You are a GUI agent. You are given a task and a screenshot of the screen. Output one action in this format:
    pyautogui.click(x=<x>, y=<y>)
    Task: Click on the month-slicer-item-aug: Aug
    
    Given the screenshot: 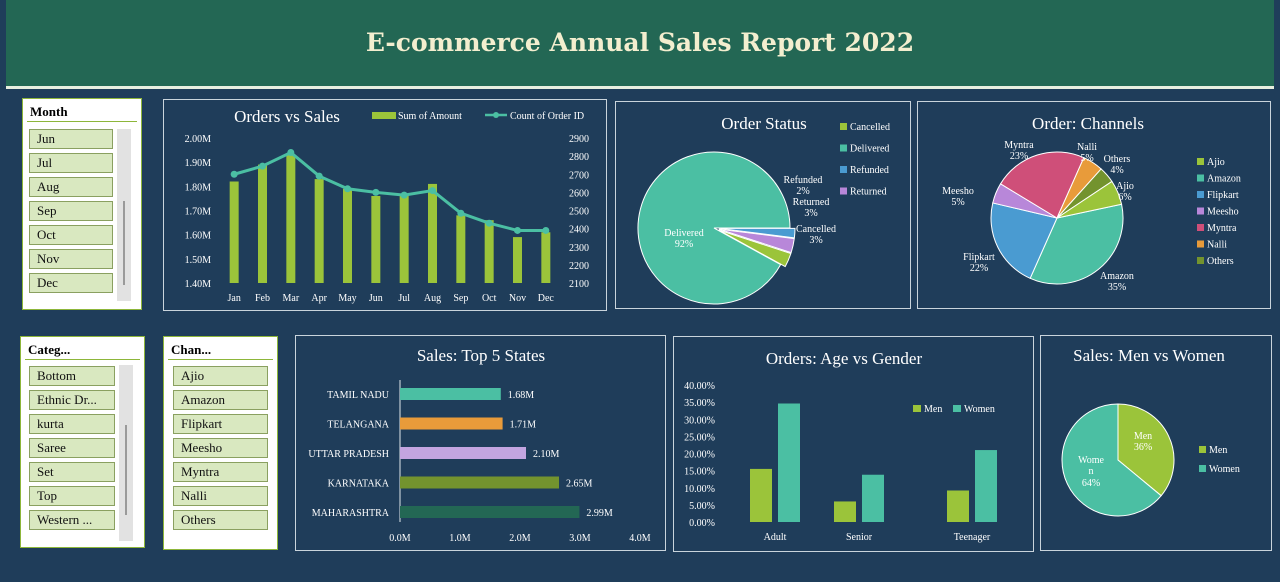 What is the action you would take?
    pyautogui.click(x=71, y=187)
    